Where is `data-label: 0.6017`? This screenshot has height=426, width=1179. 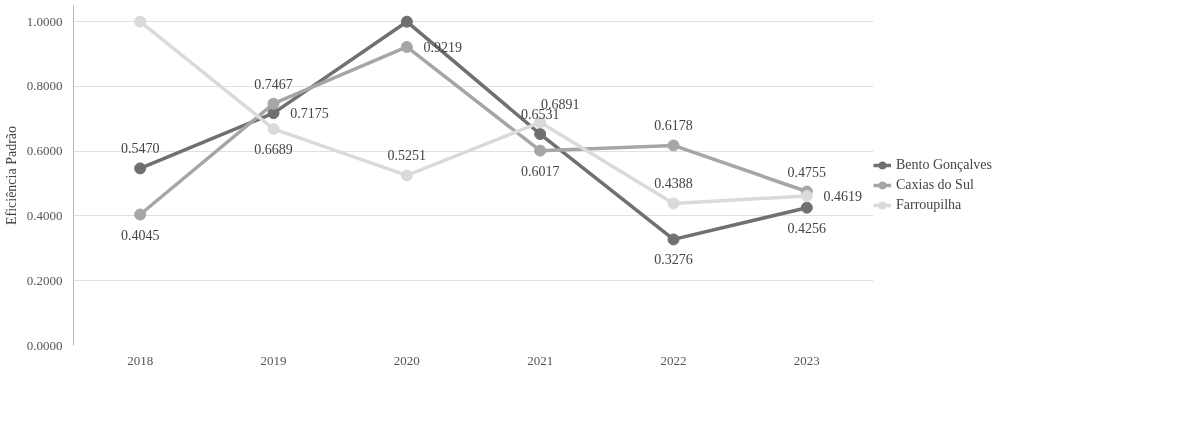
data-label: 0.6017 is located at coordinates (540, 171).